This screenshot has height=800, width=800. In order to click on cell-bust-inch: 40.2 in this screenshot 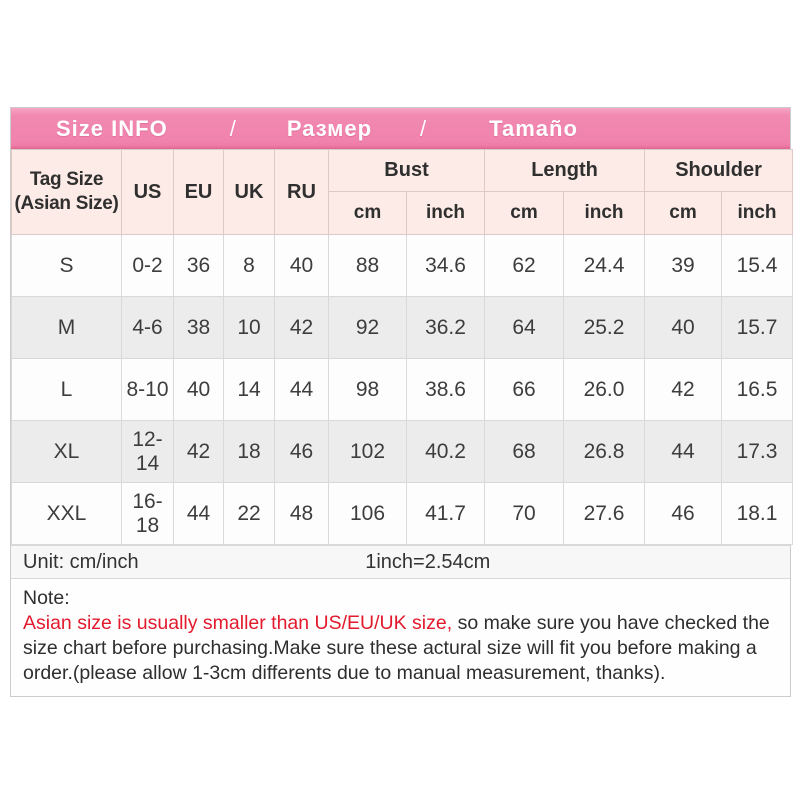, I will do `click(445, 451)`.